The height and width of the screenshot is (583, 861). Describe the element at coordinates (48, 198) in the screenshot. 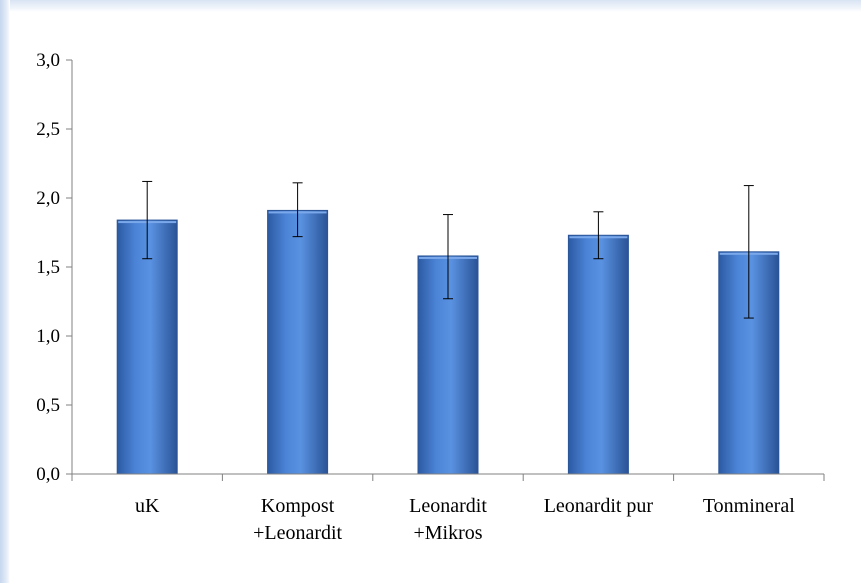

I see `y-tick-label: 2,0` at that location.